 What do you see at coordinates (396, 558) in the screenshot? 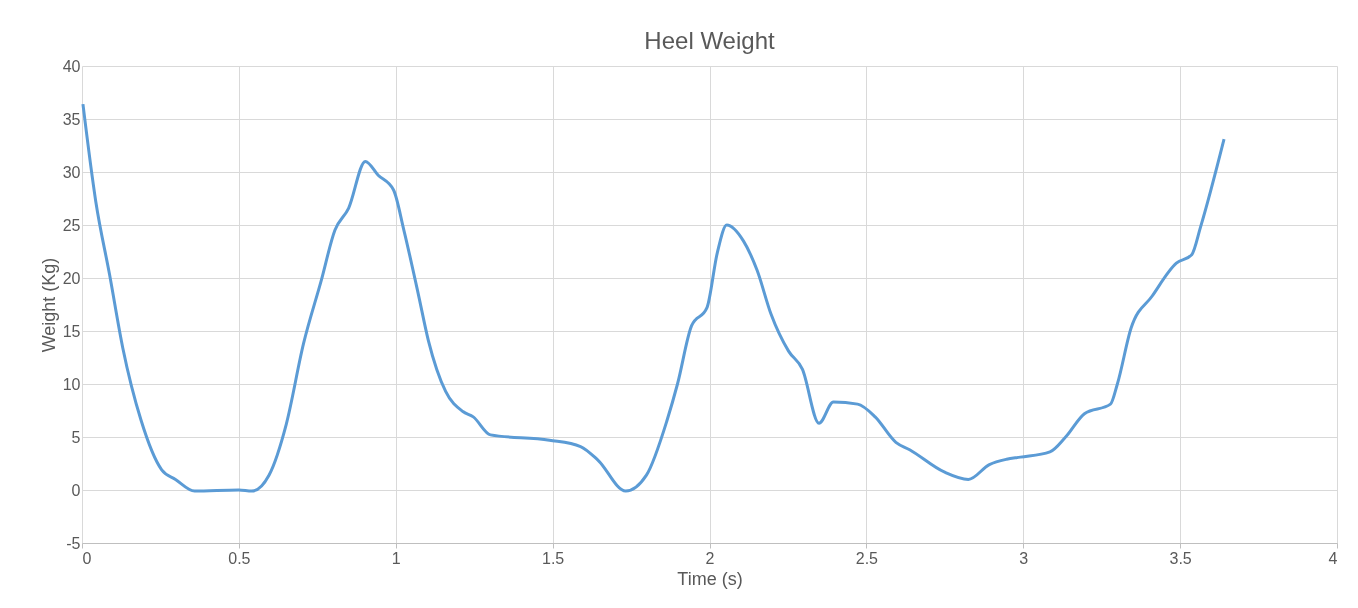
I see `x-tick-label: 1` at bounding box center [396, 558].